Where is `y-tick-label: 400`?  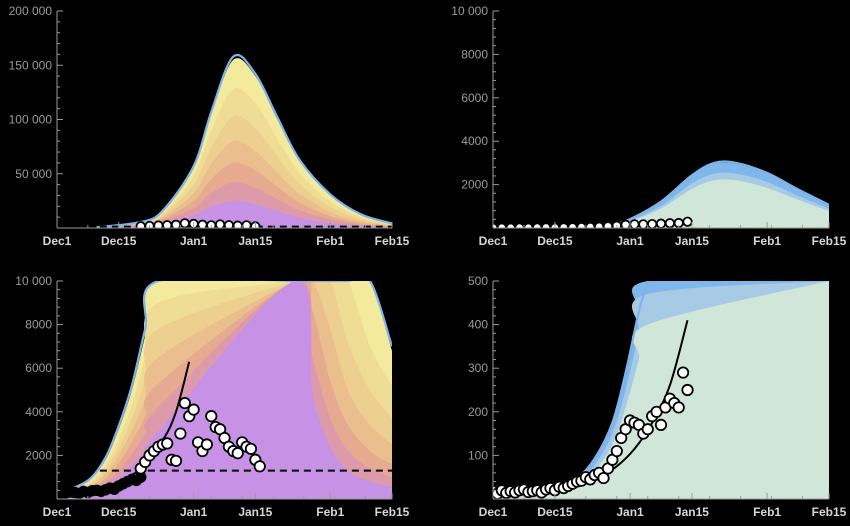 y-tick-label: 400 is located at coordinates (478, 325).